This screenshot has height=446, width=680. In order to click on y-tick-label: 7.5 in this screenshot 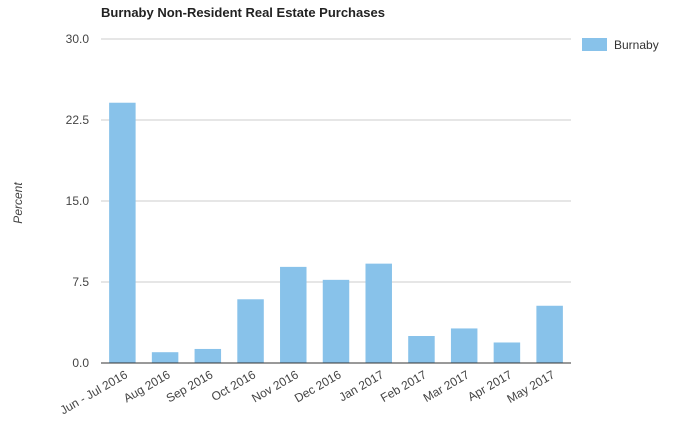, I will do `click(80, 282)`.